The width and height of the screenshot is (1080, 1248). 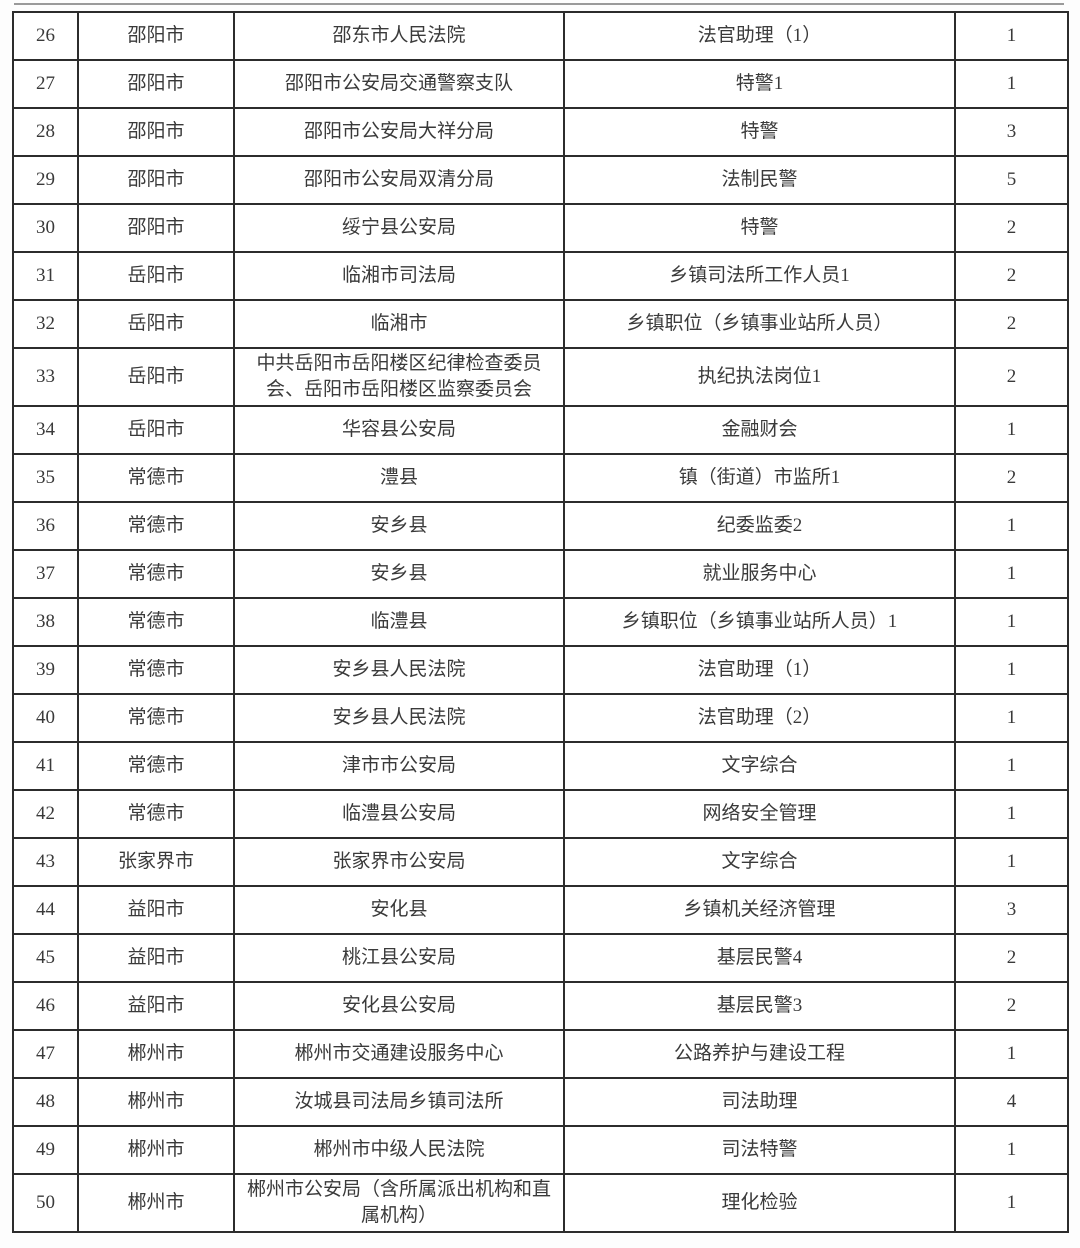 What do you see at coordinates (759, 180) in the screenshot?
I see `cell-position: 法制民警` at bounding box center [759, 180].